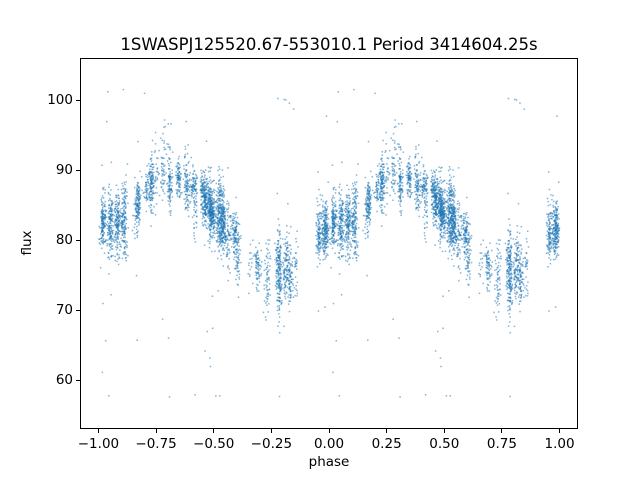 This screenshot has height=480, width=640. I want to click on y-tick-label: 80, so click(64, 240).